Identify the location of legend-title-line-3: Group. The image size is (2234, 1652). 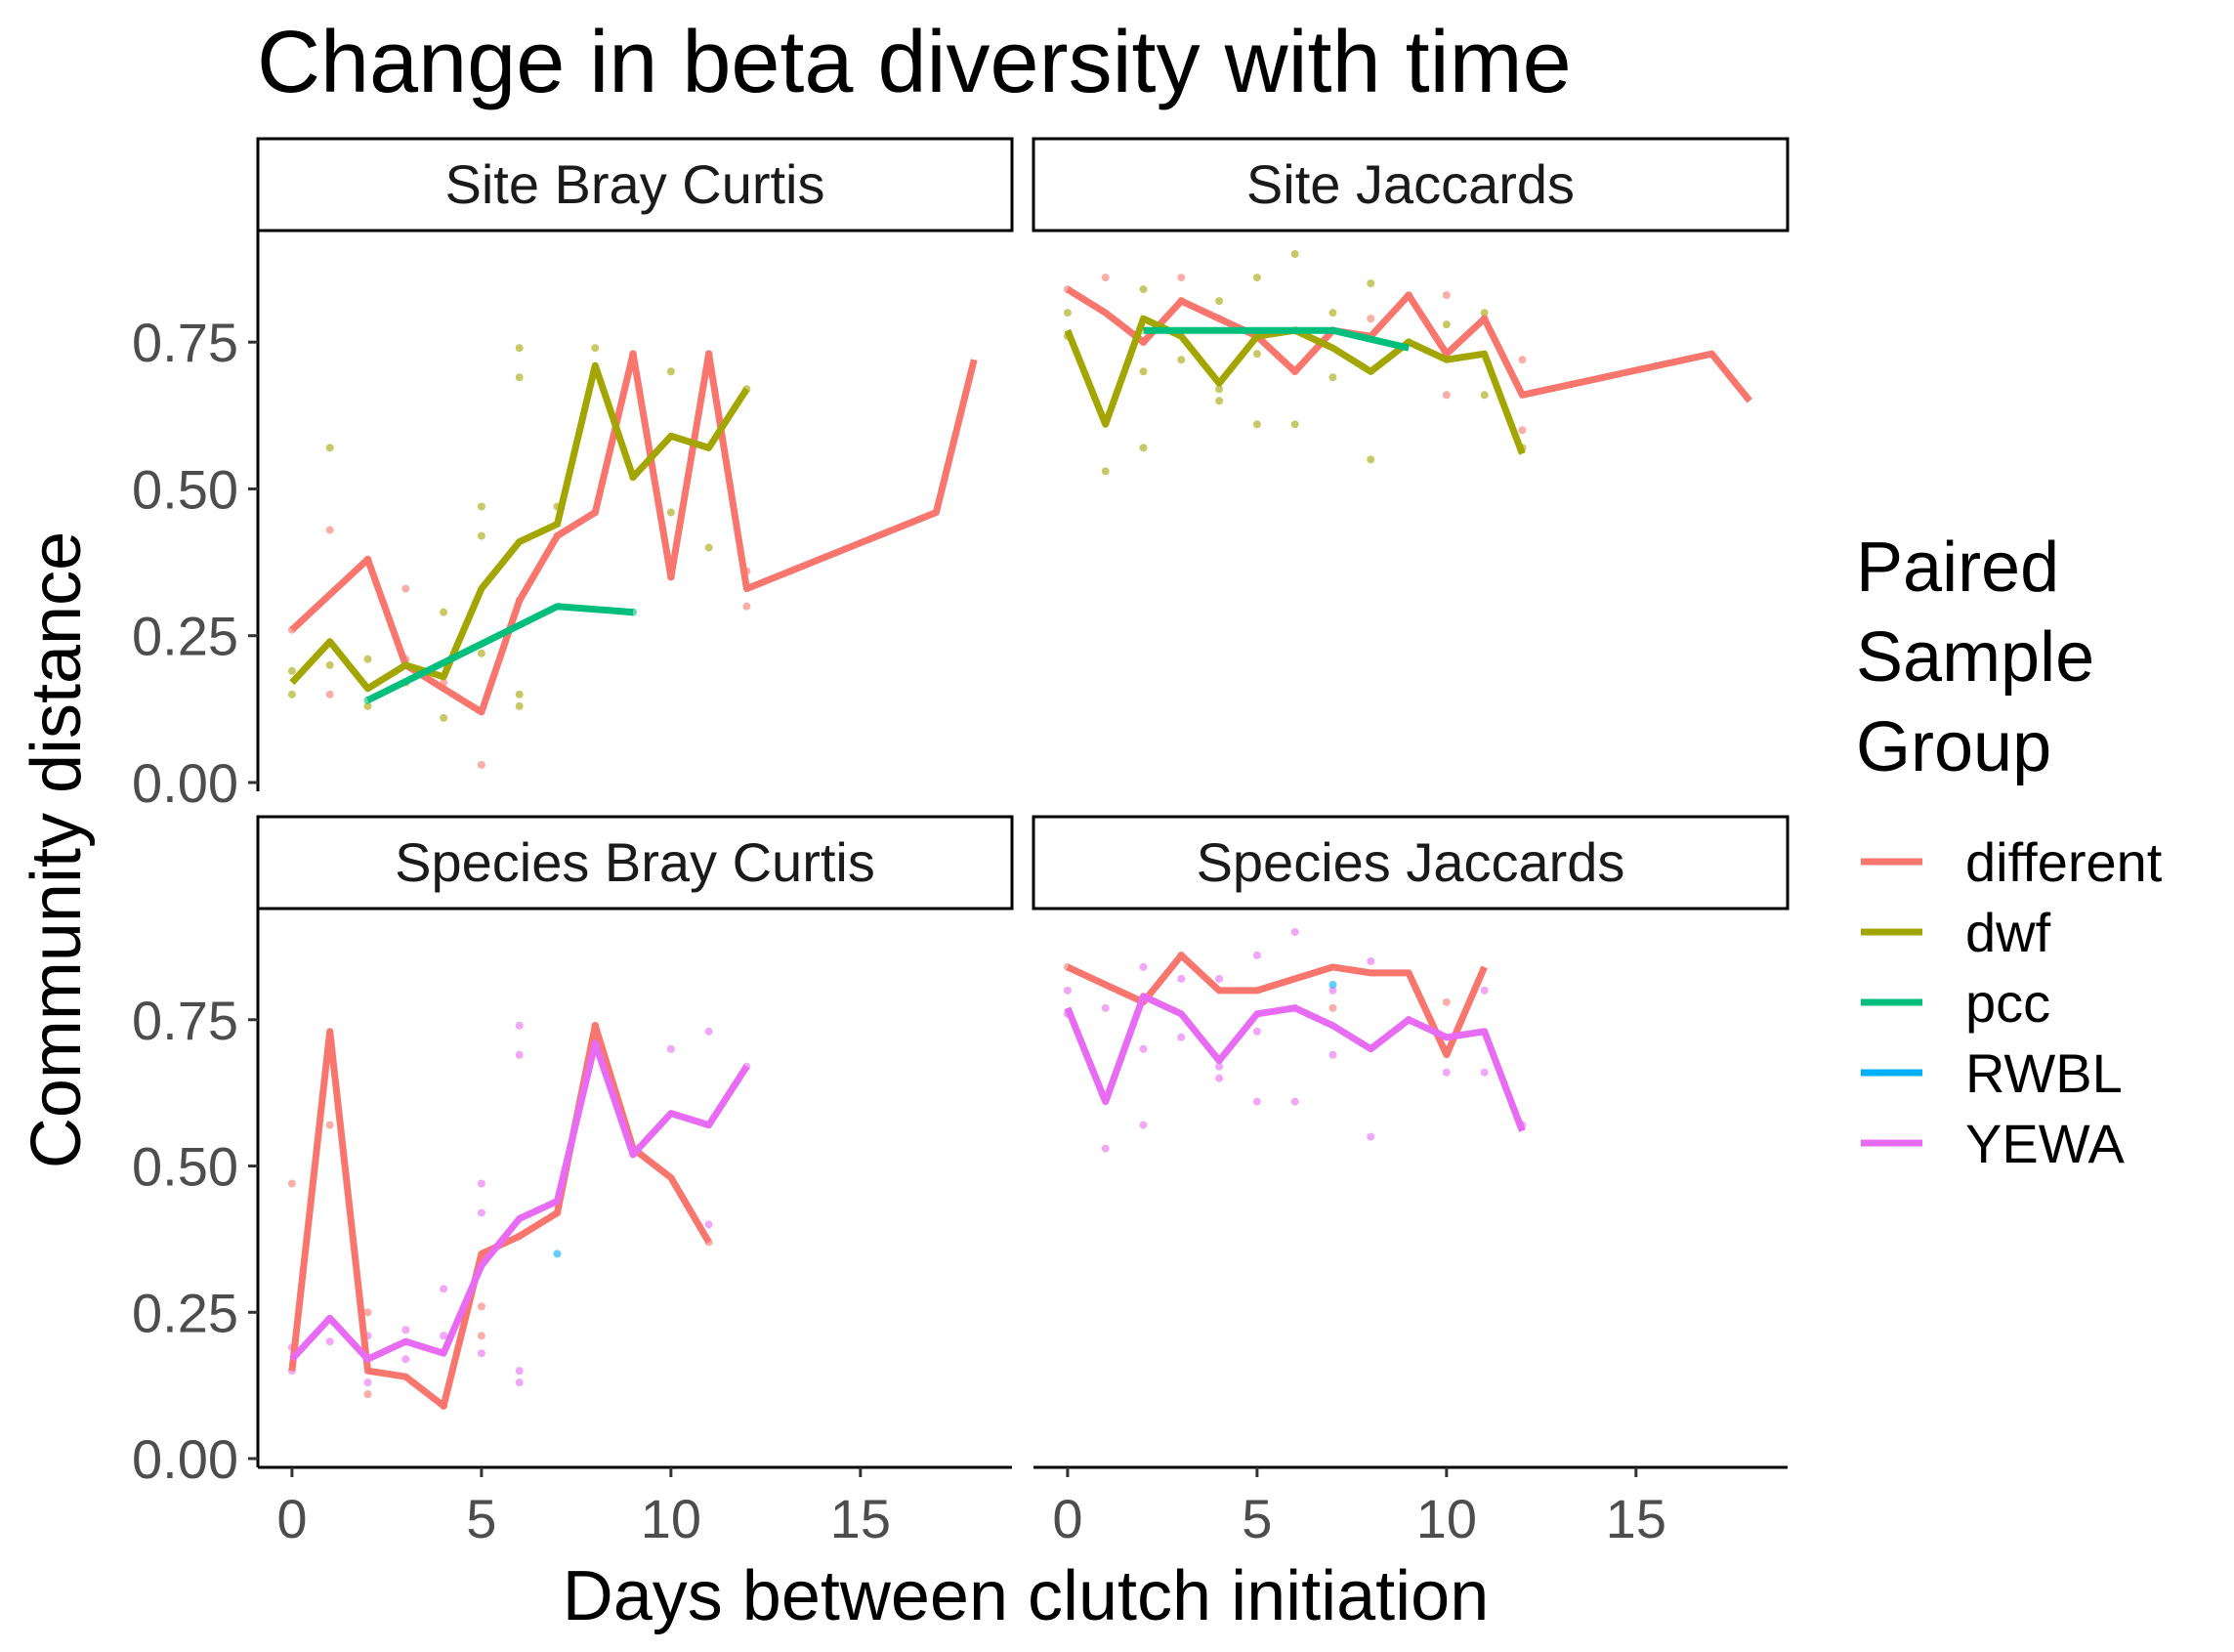
(1954, 747).